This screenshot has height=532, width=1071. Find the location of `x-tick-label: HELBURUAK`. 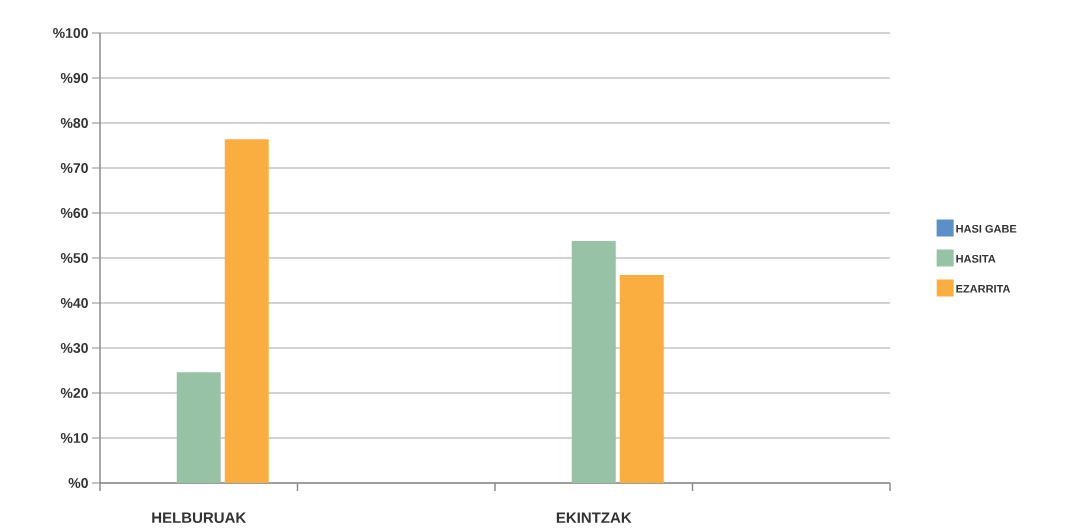

x-tick-label: HELBURUAK is located at coordinates (199, 517).